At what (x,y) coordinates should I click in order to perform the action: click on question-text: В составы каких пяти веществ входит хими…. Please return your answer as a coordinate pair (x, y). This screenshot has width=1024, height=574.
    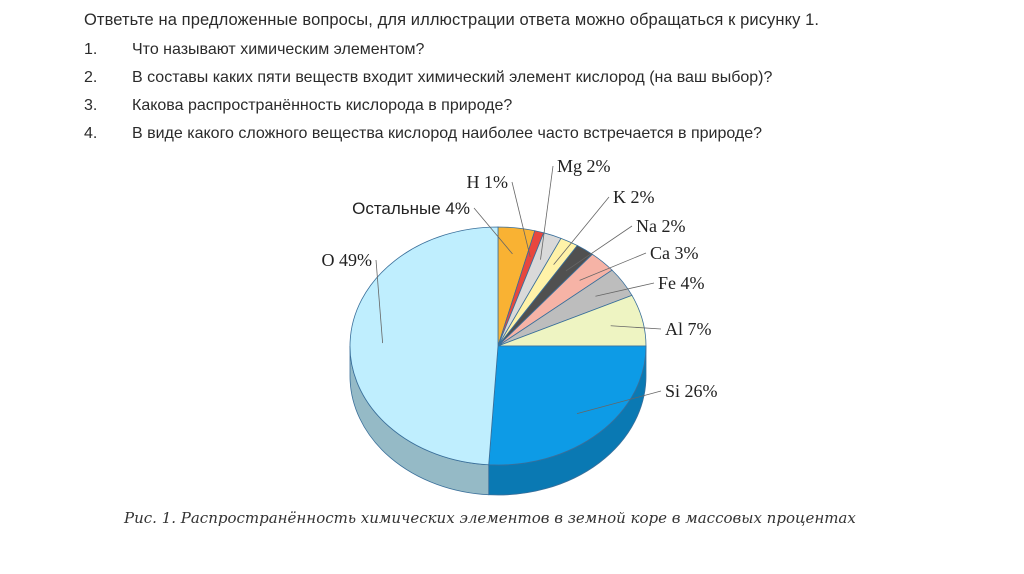
    Looking at the image, I should click on (452, 77).